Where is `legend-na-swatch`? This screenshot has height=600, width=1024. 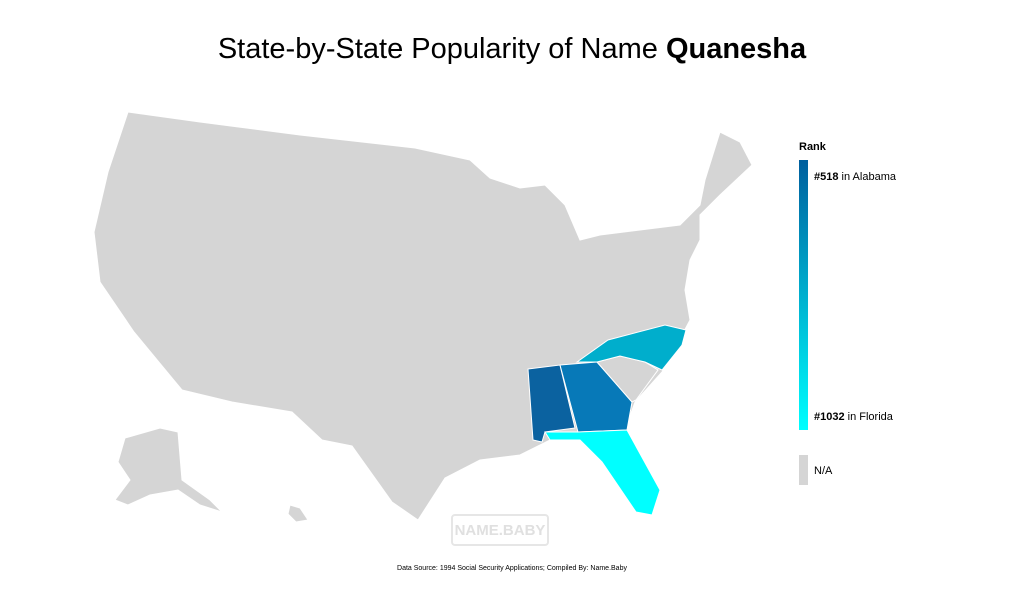
legend-na-swatch is located at coordinates (803, 470).